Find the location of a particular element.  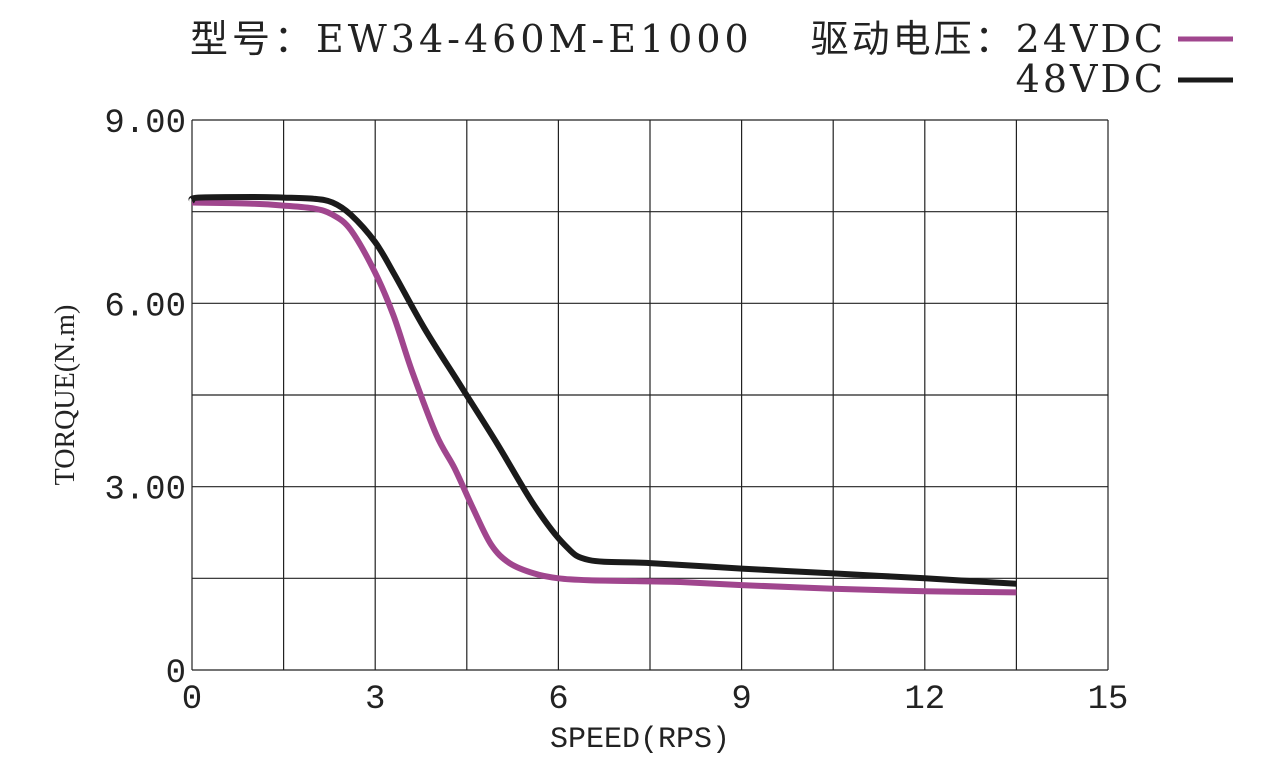

y-tick-label: 0 is located at coordinates (176, 674).